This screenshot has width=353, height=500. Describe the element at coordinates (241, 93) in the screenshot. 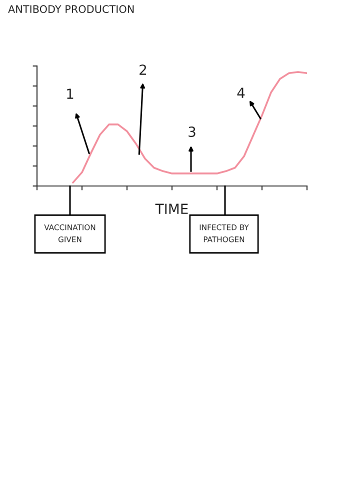

I see `annotation: 4` at that location.